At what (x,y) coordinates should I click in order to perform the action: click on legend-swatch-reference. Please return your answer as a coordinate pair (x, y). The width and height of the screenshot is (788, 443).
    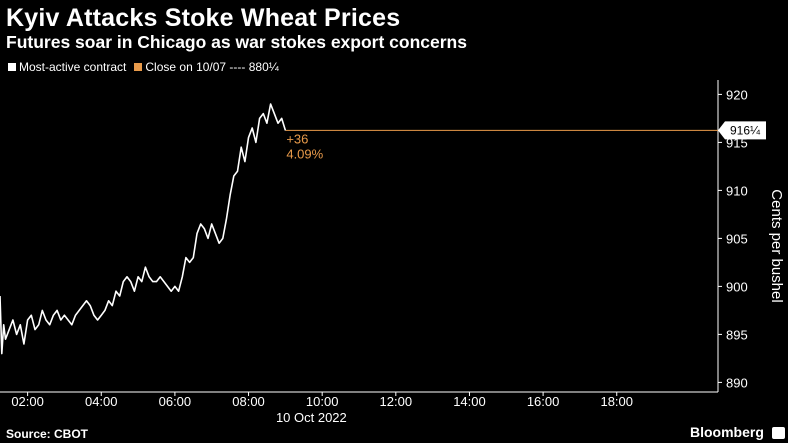
    Looking at the image, I should click on (138, 67).